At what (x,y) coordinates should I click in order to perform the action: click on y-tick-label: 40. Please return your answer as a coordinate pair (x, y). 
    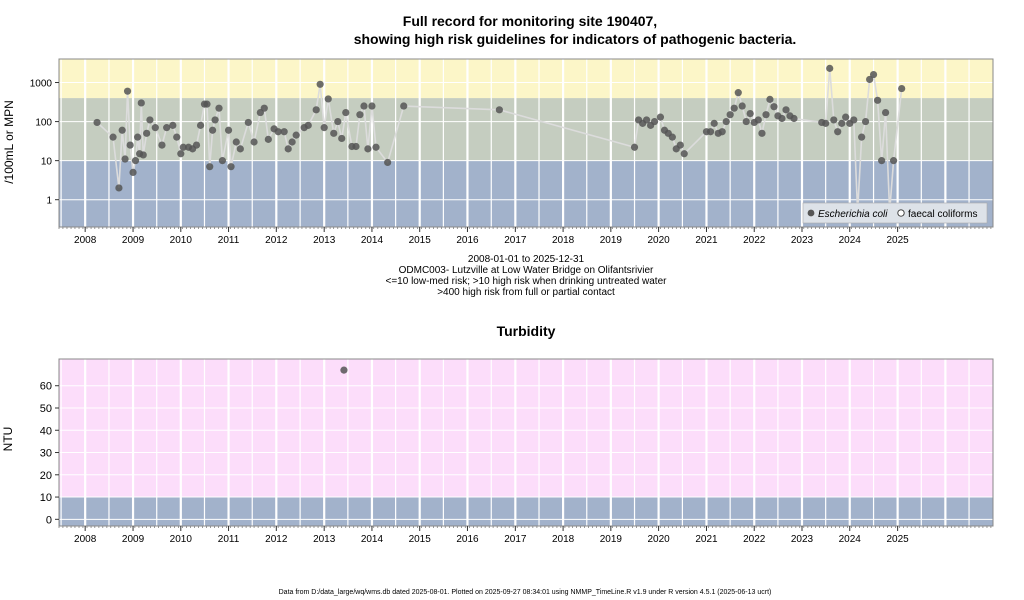
    Looking at the image, I should click on (46, 431).